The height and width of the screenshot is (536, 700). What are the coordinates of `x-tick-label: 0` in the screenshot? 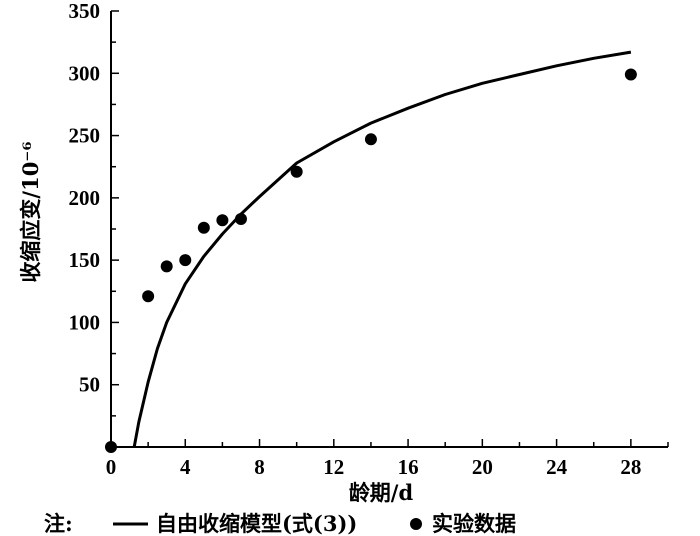 It's located at (111, 467).